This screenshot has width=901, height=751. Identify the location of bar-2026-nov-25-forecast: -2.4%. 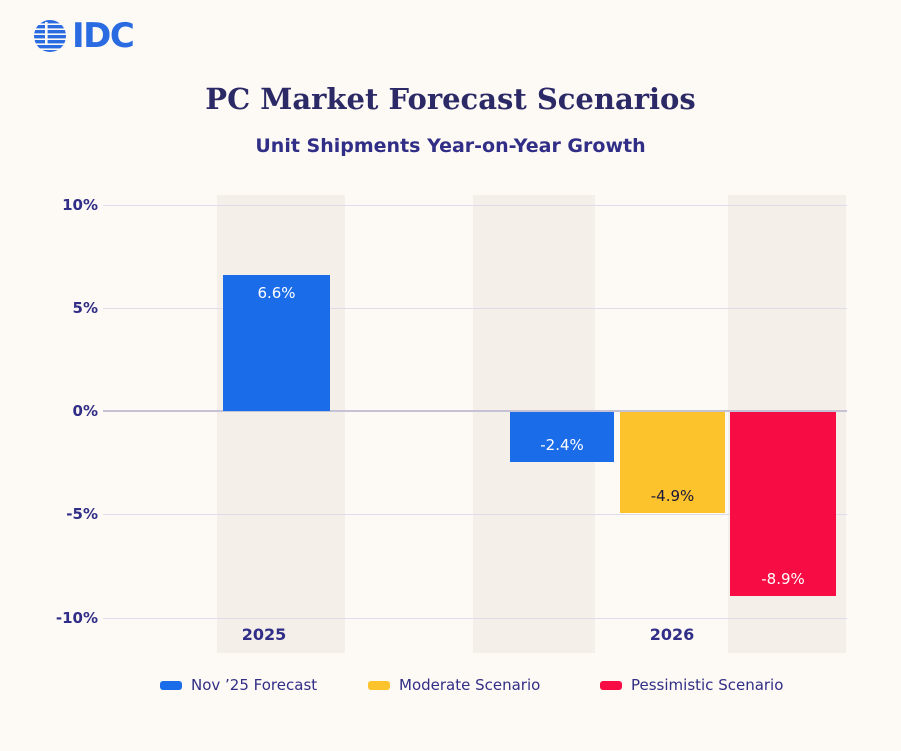
(562, 437).